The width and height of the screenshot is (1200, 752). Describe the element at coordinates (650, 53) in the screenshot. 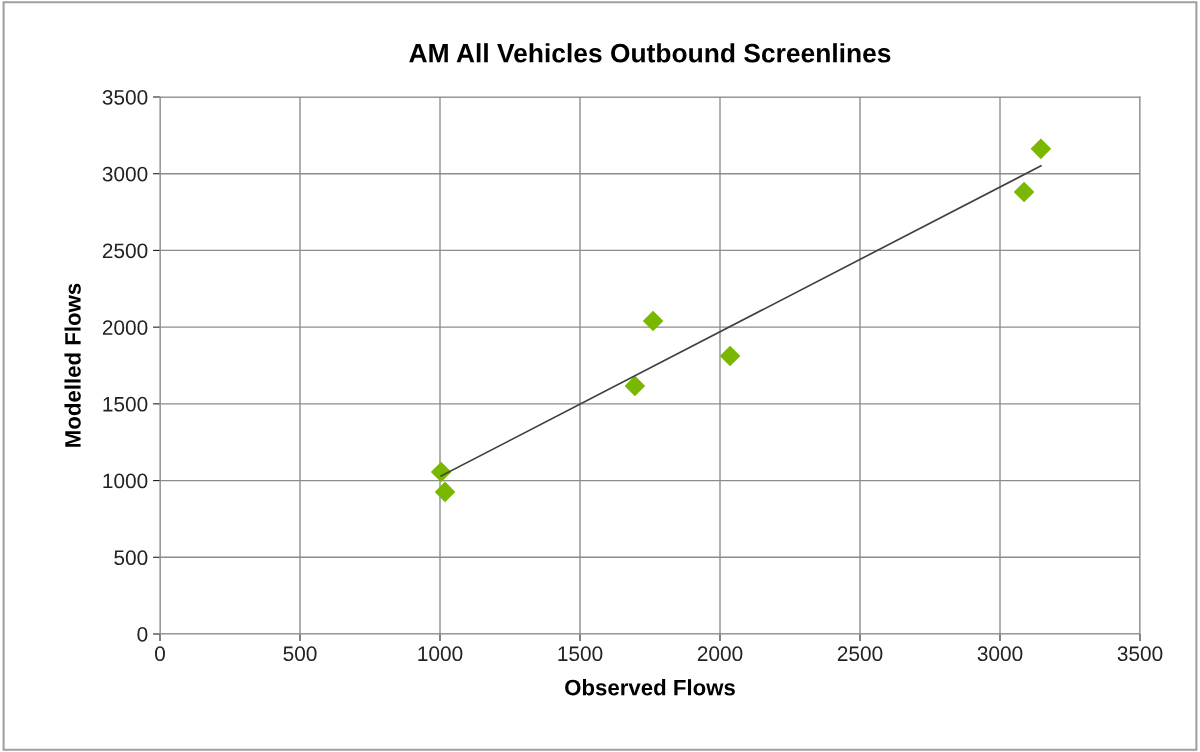

I see `chart-title: AM All Vehicles Outbound Screenlines` at that location.